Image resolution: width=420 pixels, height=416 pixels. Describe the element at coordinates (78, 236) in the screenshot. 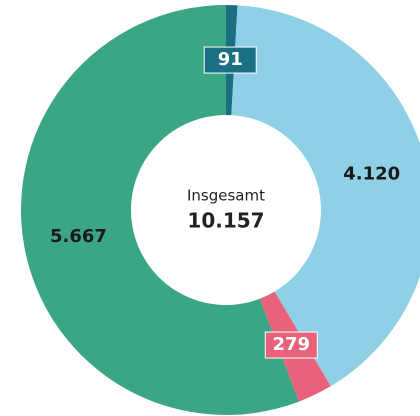

I see `data-label: 5.667` at that location.